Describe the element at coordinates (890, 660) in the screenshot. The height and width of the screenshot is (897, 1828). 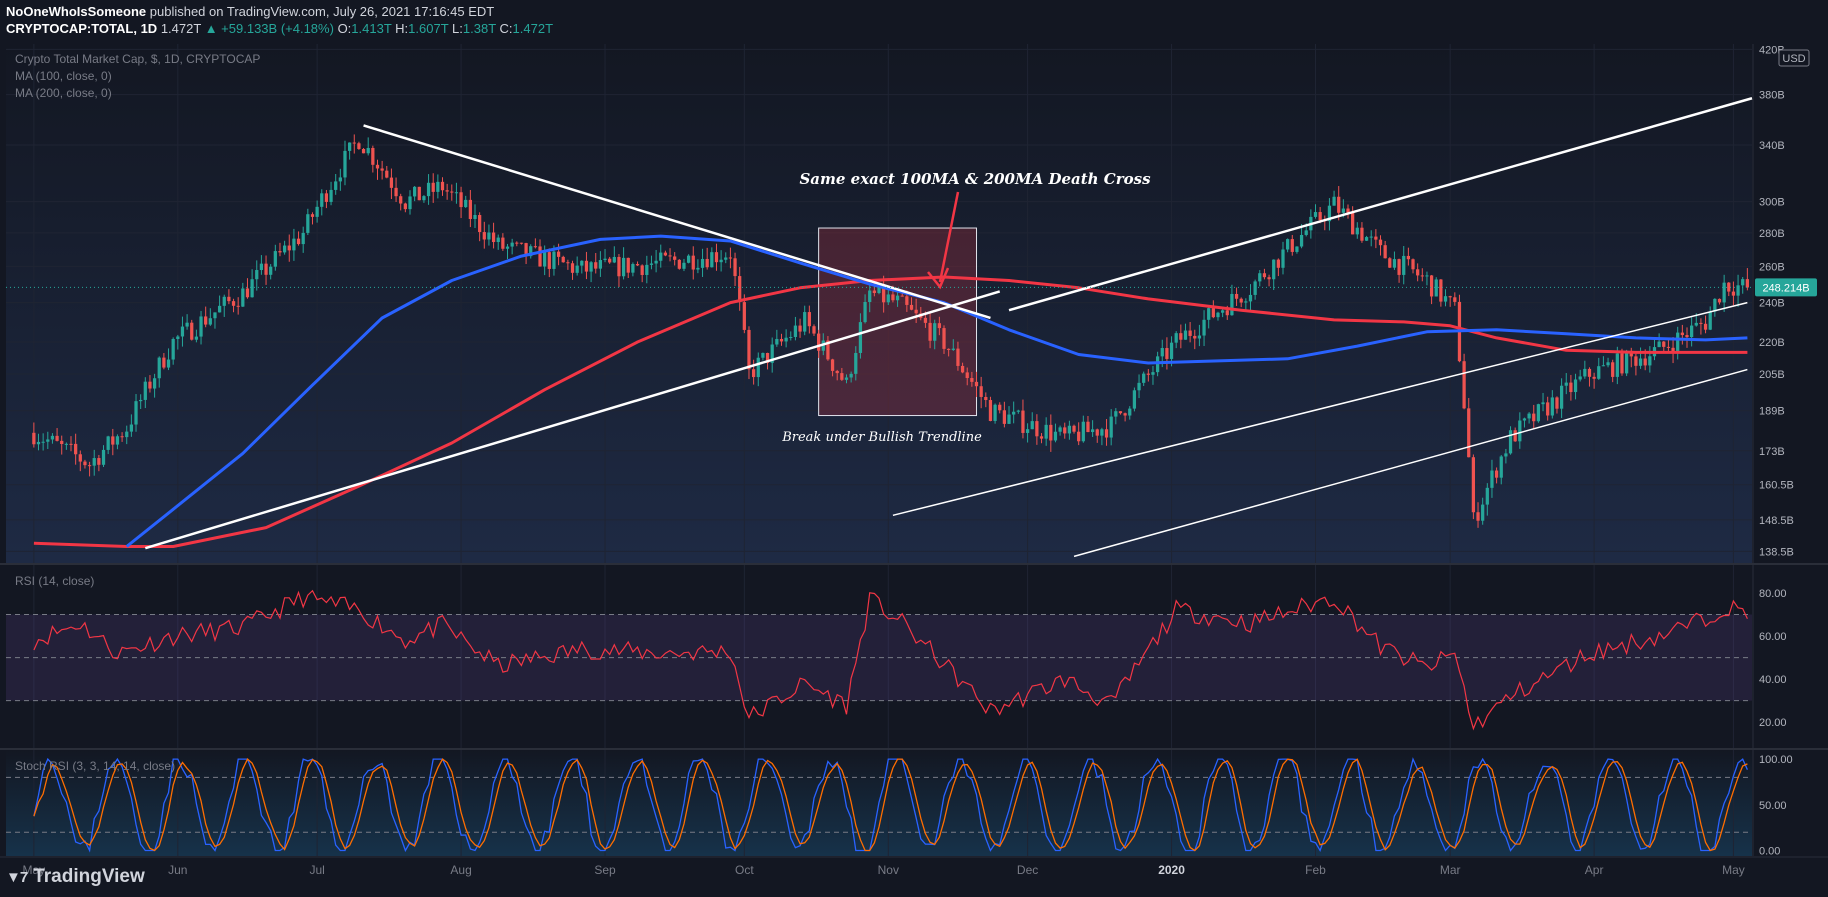
I see `rsi-line` at that location.